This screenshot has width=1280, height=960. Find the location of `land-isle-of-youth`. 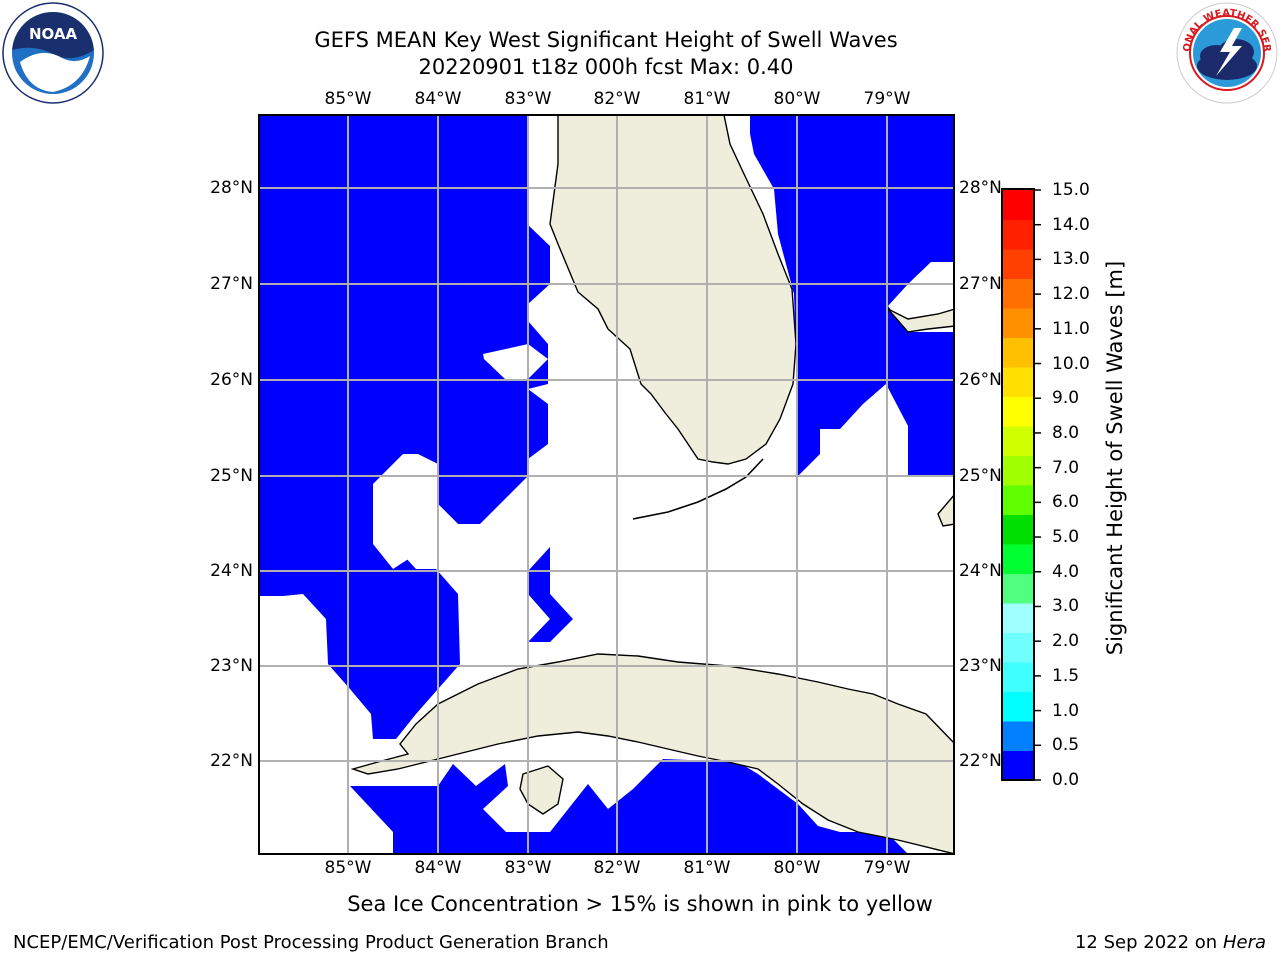

land-isle-of-youth is located at coordinates (541, 790).